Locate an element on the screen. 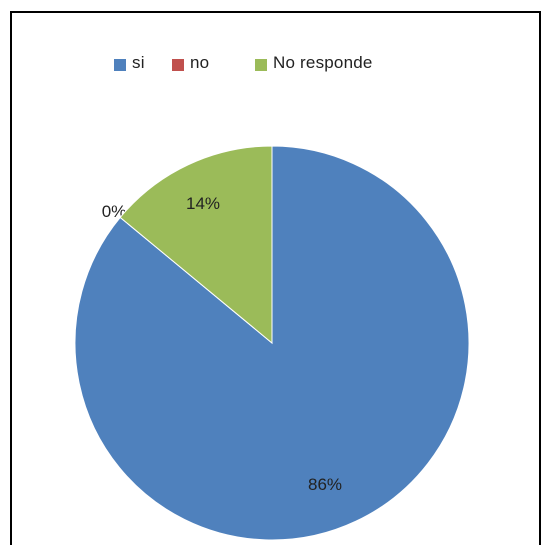 This screenshot has height=547, width=554. legend-label-no: no is located at coordinates (200, 62).